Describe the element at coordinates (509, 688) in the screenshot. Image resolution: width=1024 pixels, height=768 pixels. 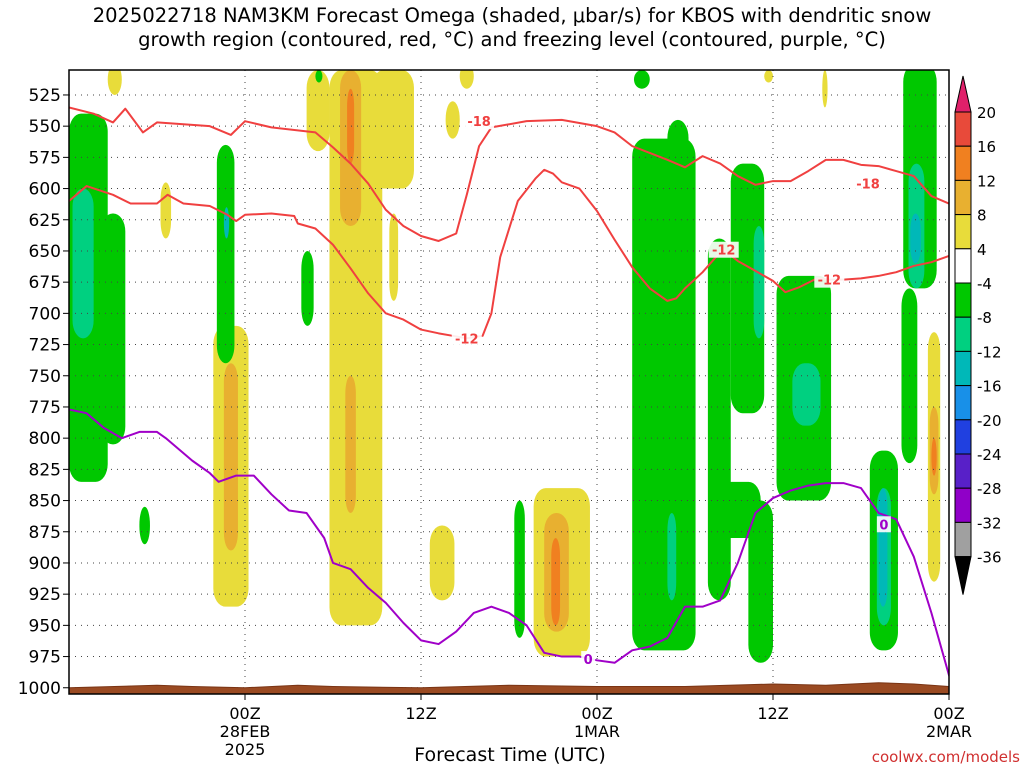
I see `terrain-layer` at that location.